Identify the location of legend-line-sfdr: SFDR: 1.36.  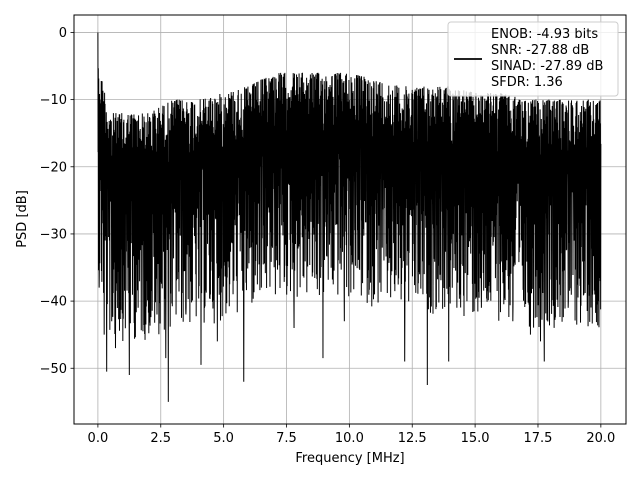
(527, 82).